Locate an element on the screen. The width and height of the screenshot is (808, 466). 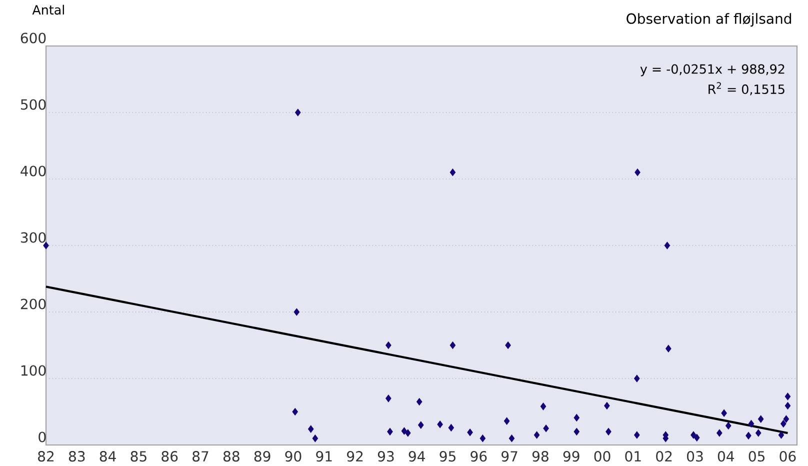
annotation: y = -0,0251x + 988,92 is located at coordinates (712, 70).